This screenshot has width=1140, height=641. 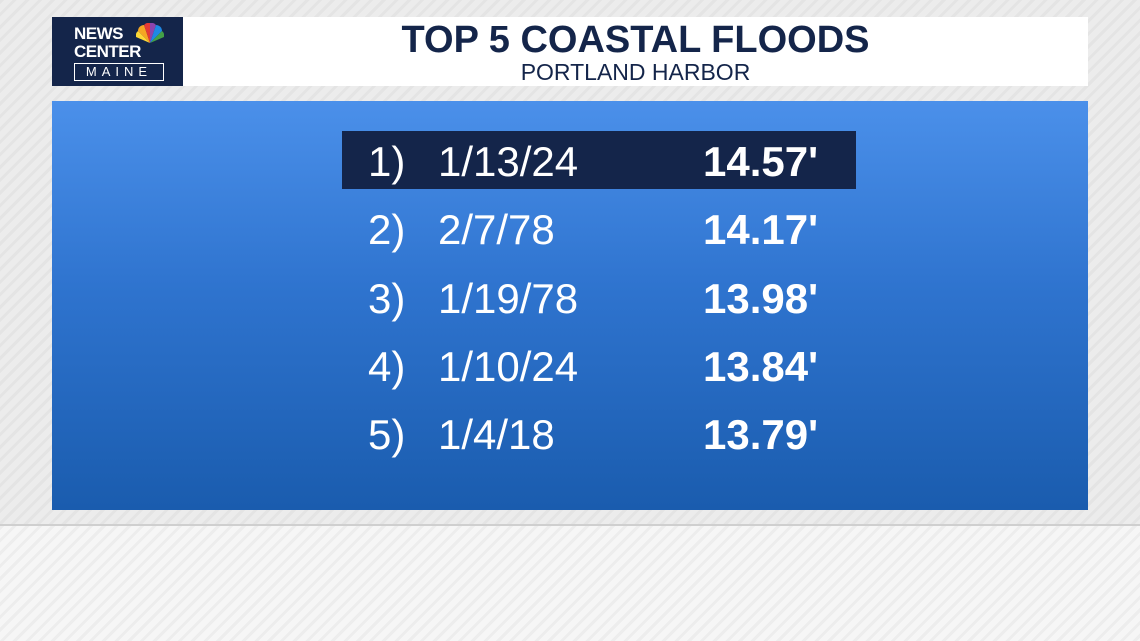 What do you see at coordinates (635, 72) in the screenshot?
I see `subtitle: PORTLAND HARBOR` at bounding box center [635, 72].